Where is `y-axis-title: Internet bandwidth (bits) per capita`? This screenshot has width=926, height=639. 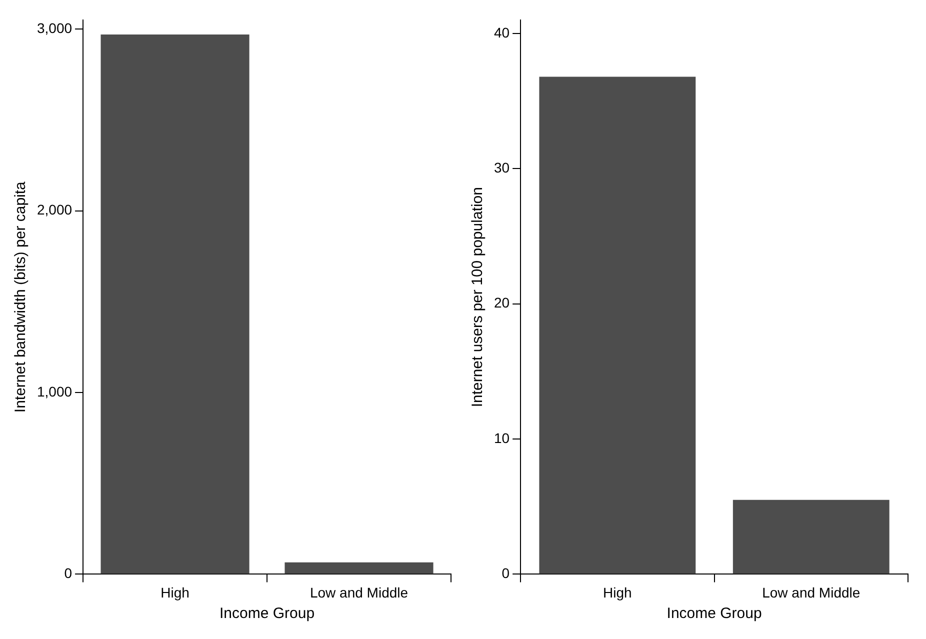 y-axis-title: Internet bandwidth (bits) per capita is located at coordinates (21, 296).